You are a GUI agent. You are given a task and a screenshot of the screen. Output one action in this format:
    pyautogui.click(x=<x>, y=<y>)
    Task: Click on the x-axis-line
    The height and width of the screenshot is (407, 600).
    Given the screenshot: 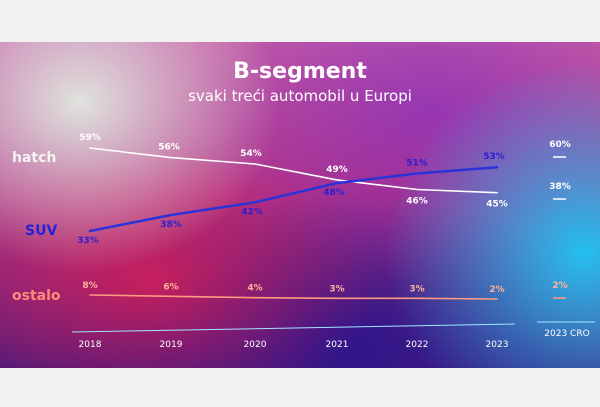 What is the action you would take?
    pyautogui.click(x=293, y=328)
    